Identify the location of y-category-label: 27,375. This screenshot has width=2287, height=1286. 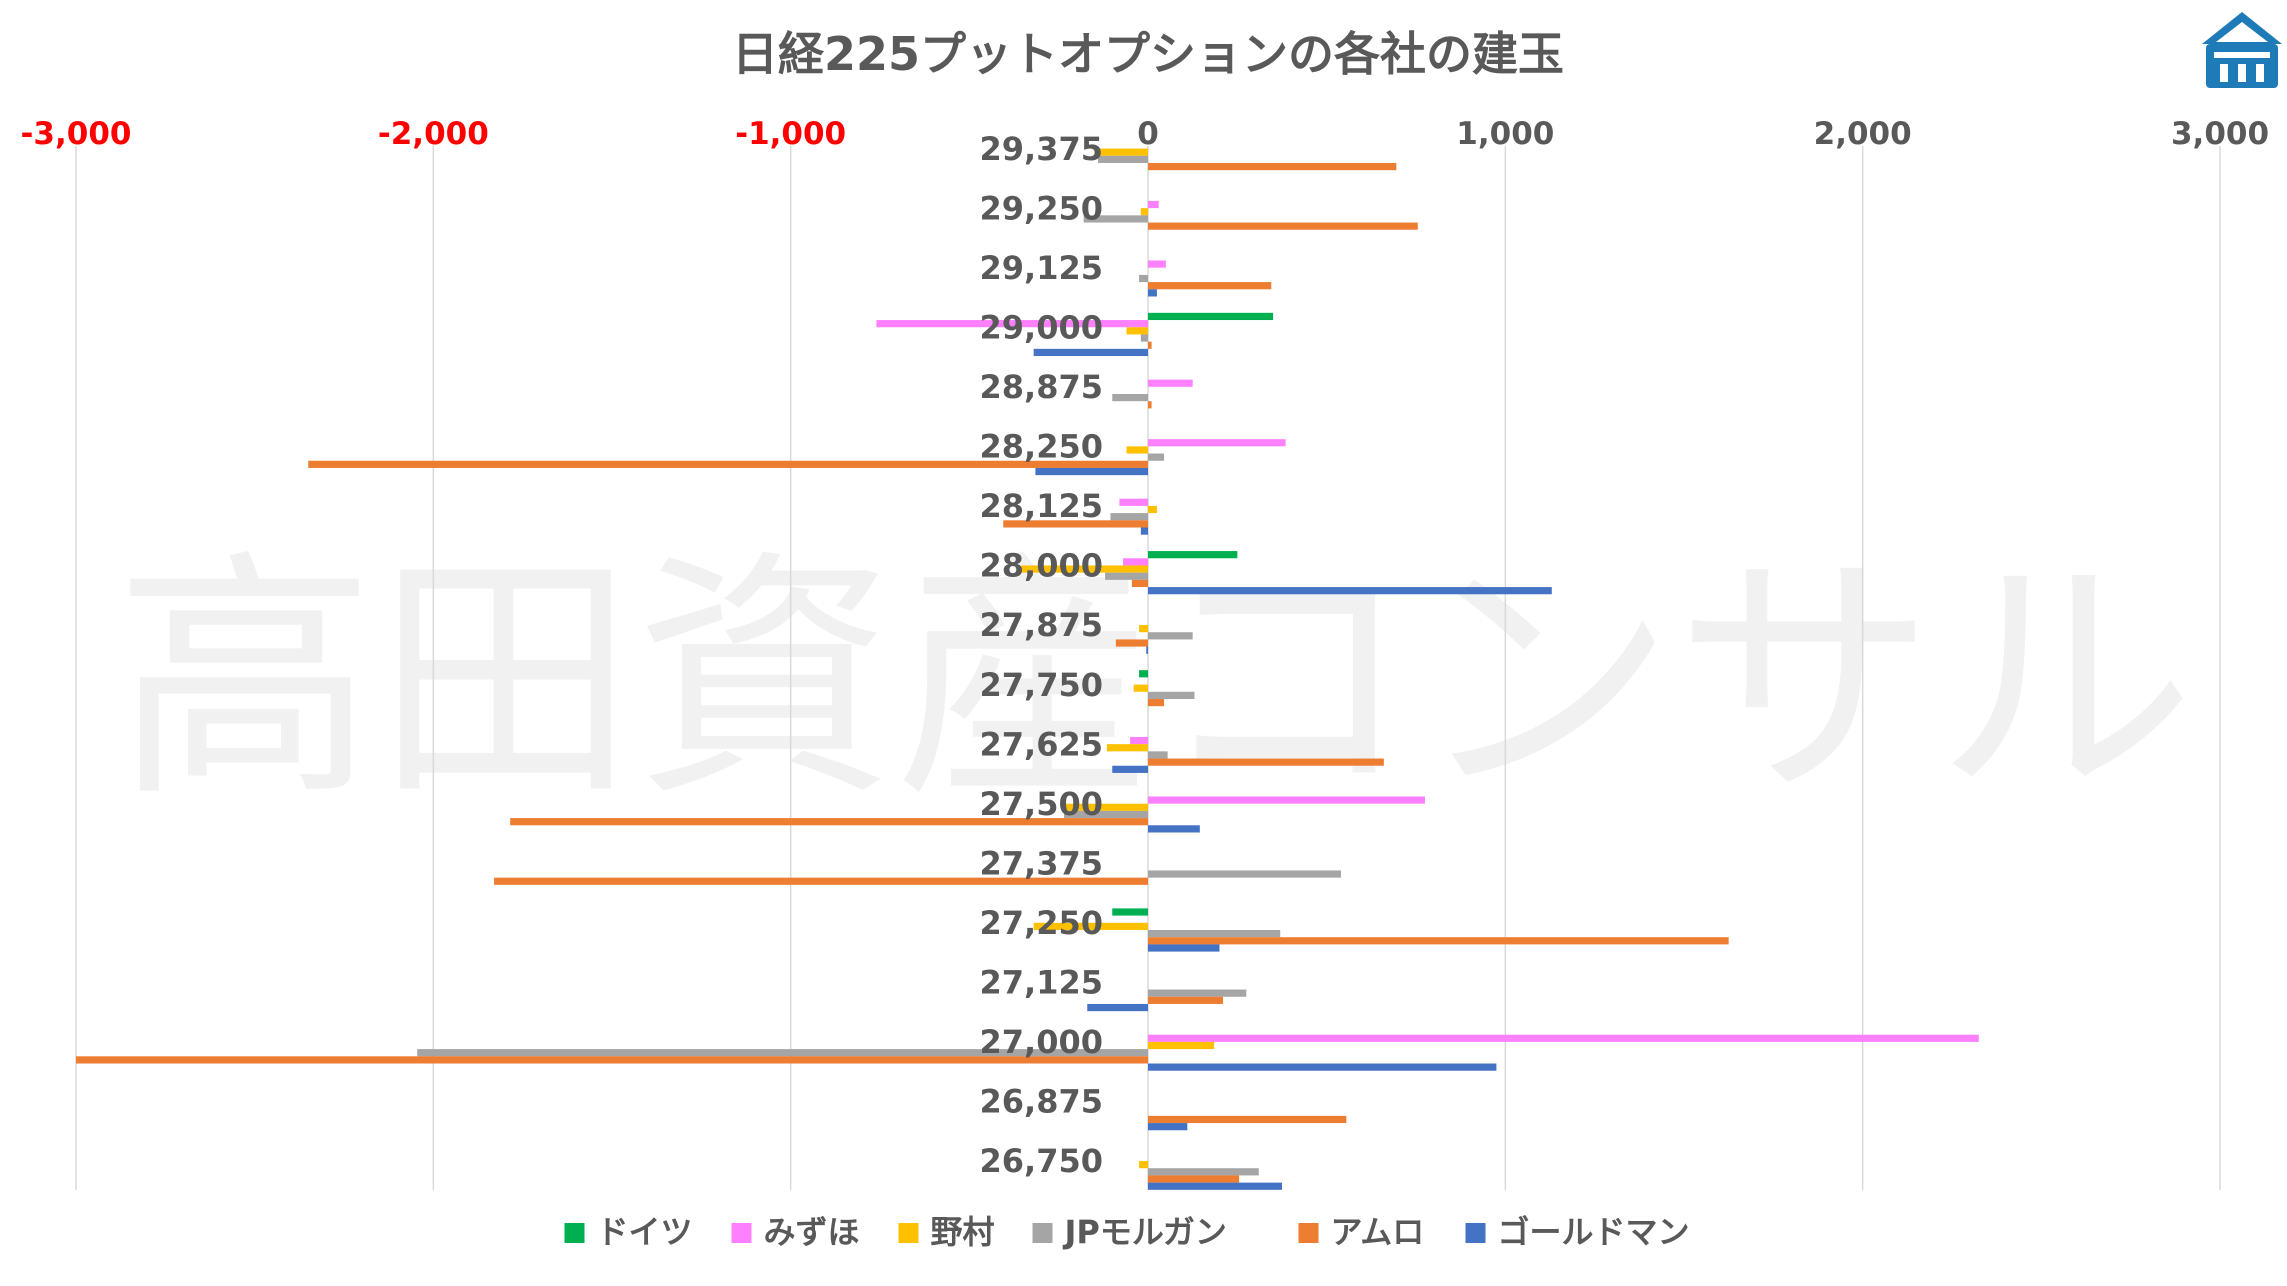
(1041, 863).